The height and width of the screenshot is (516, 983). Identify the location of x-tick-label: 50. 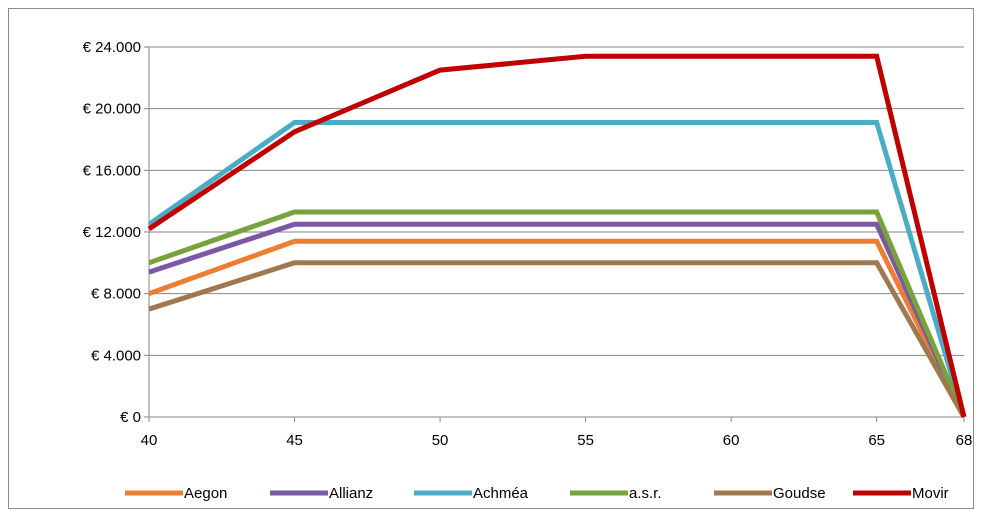
(440, 440).